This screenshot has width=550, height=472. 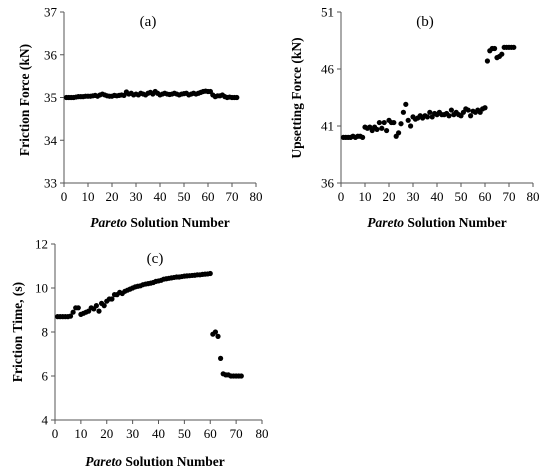 What do you see at coordinates (17, 332) in the screenshot?
I see `y-axis-title: Friction Time, (s)` at bounding box center [17, 332].